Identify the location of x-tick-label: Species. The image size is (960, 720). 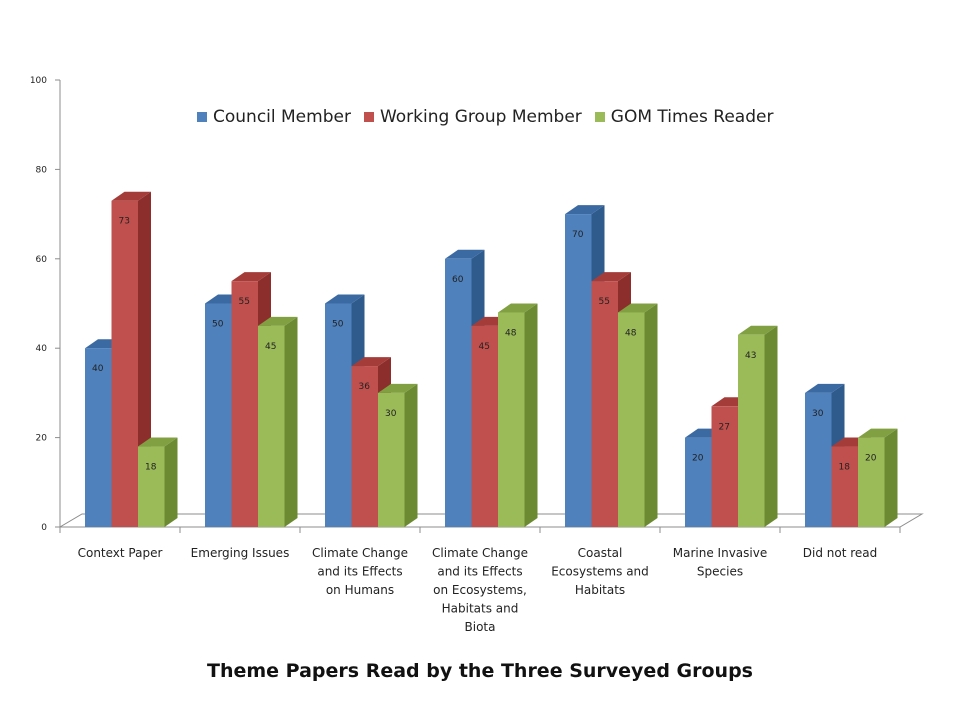
(720, 572).